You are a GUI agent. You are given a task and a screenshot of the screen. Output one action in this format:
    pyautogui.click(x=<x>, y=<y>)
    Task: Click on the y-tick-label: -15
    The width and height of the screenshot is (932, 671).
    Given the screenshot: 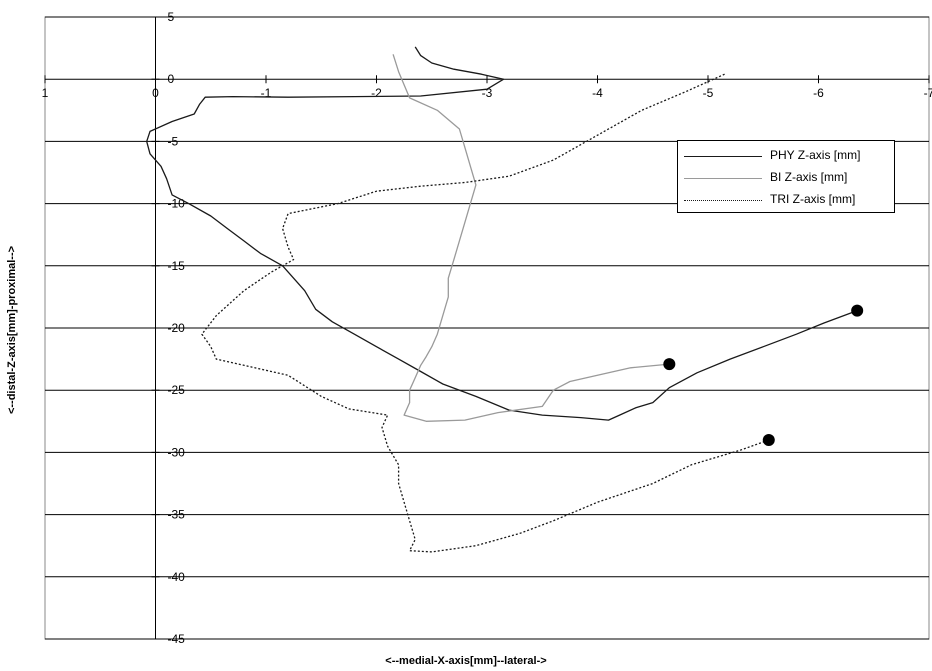 What is the action you would take?
    pyautogui.click(x=177, y=266)
    